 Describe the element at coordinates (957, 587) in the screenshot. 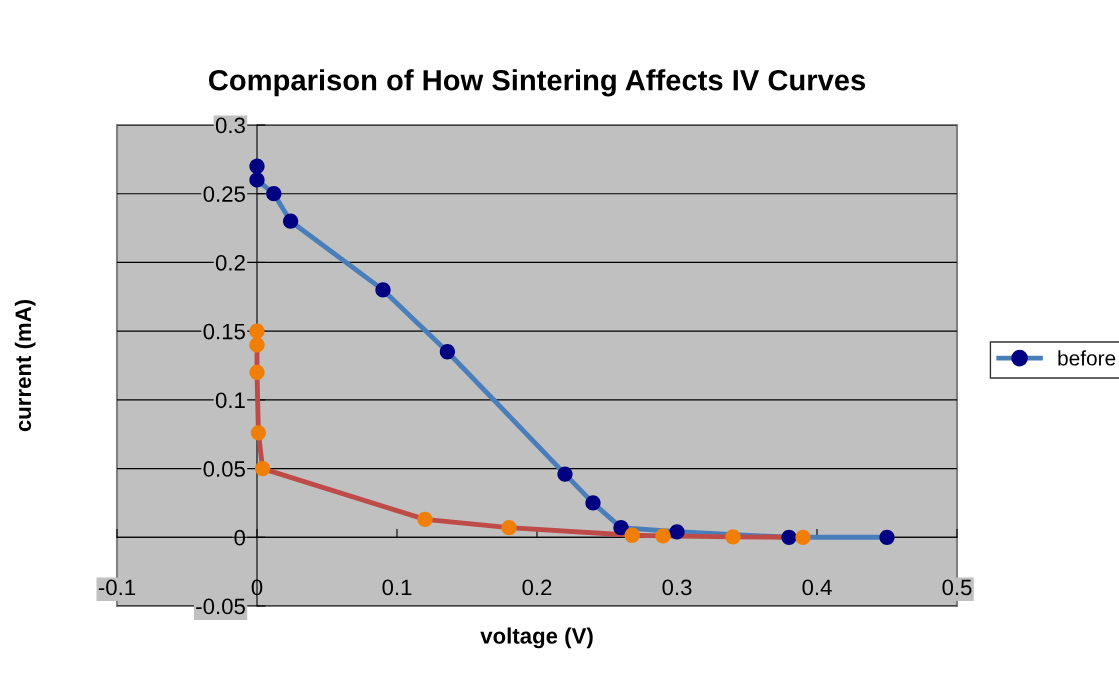

I see `x-tick-label: 0.5` at that location.